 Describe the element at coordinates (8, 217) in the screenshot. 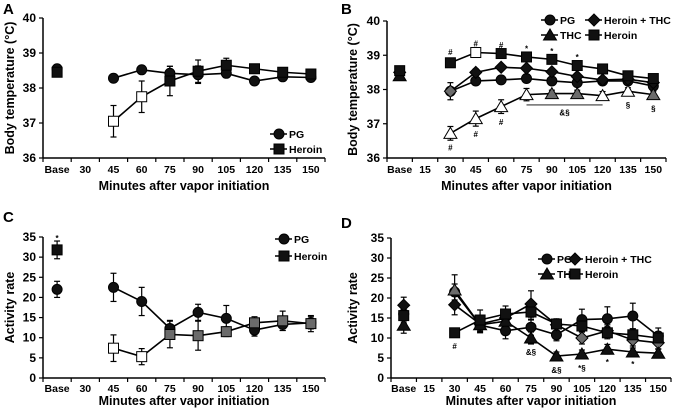

I see `panel-label: C` at that location.